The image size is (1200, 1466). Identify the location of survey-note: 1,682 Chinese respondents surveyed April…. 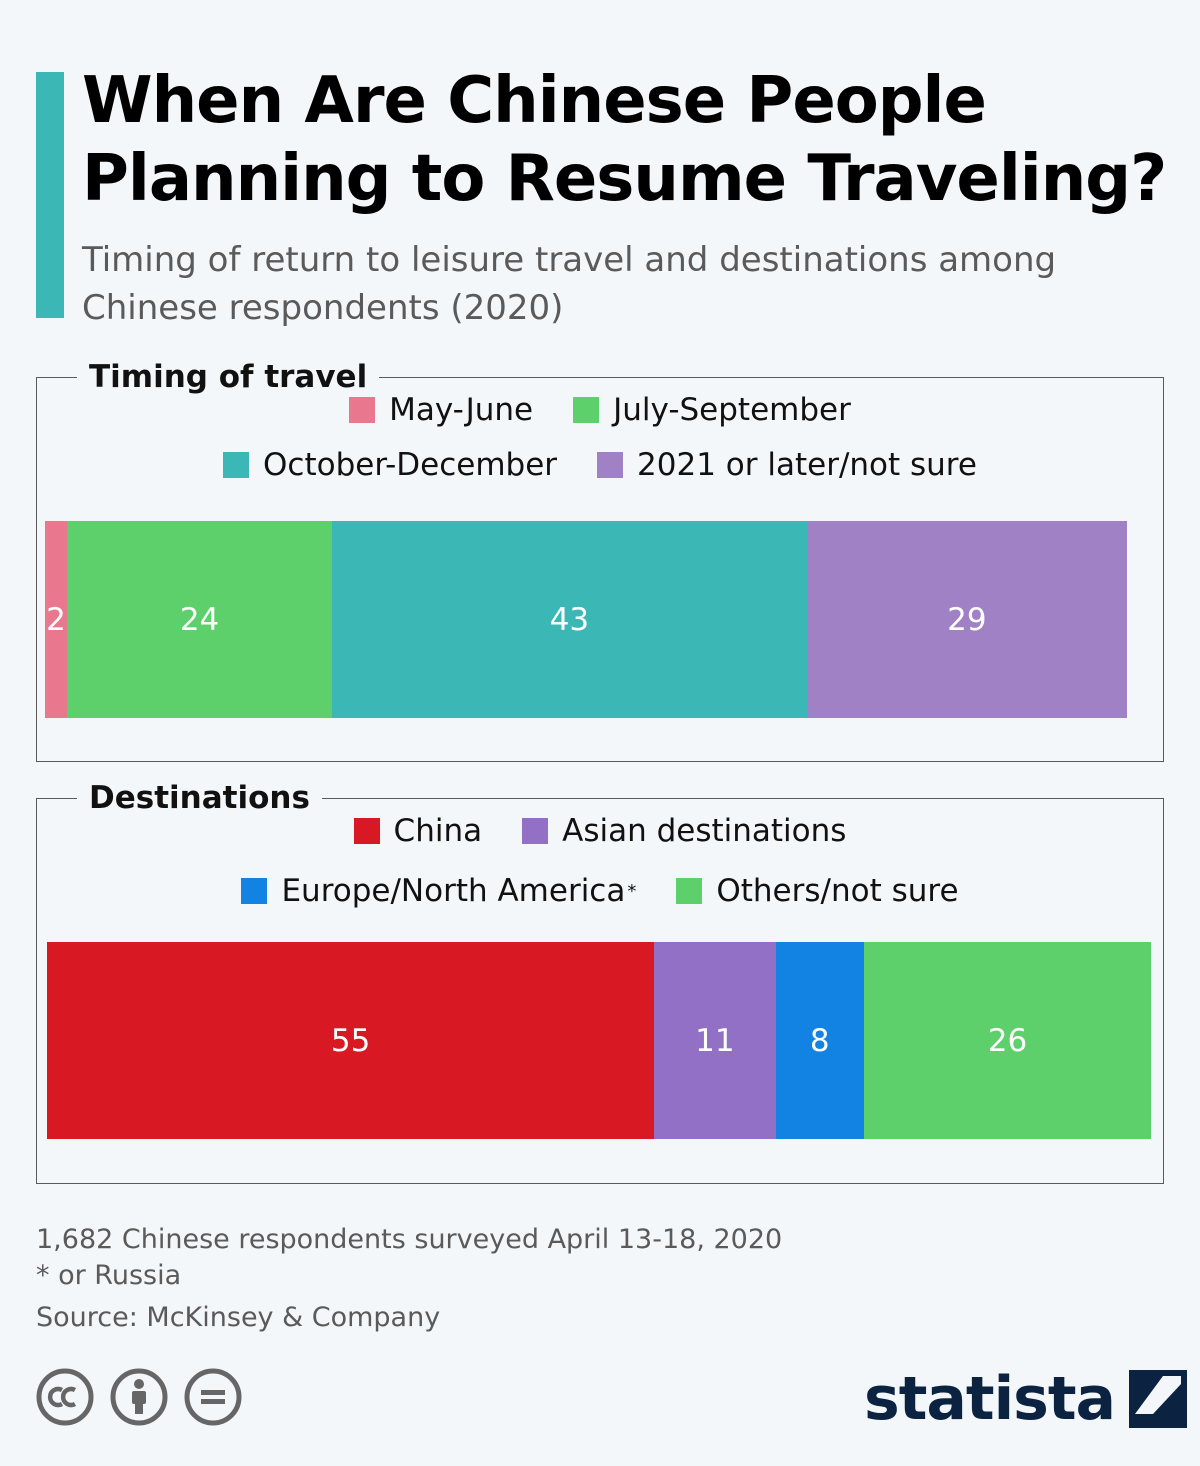
(409, 1239).